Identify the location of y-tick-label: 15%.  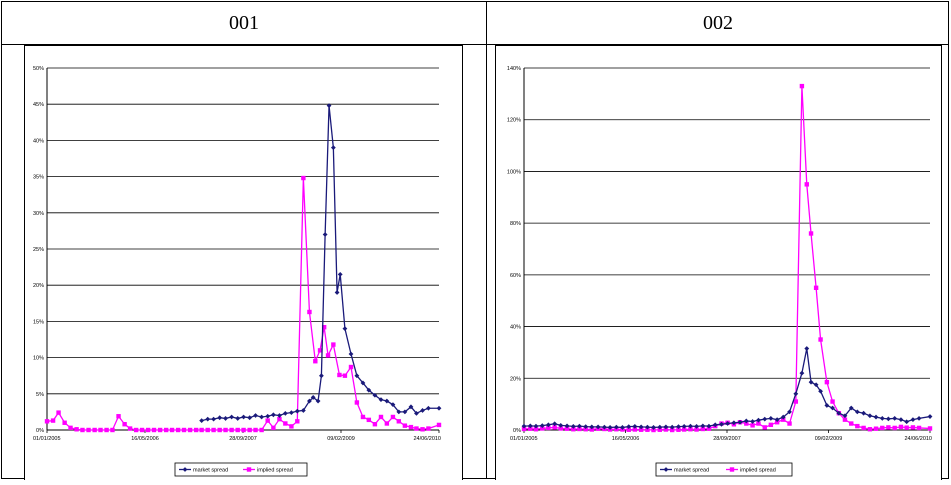
(38, 322).